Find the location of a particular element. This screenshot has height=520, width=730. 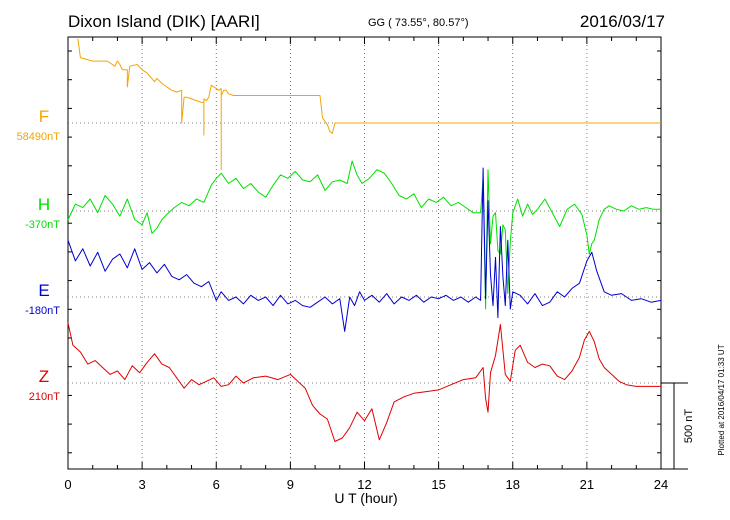

x-tick-label: 0 is located at coordinates (67, 484).